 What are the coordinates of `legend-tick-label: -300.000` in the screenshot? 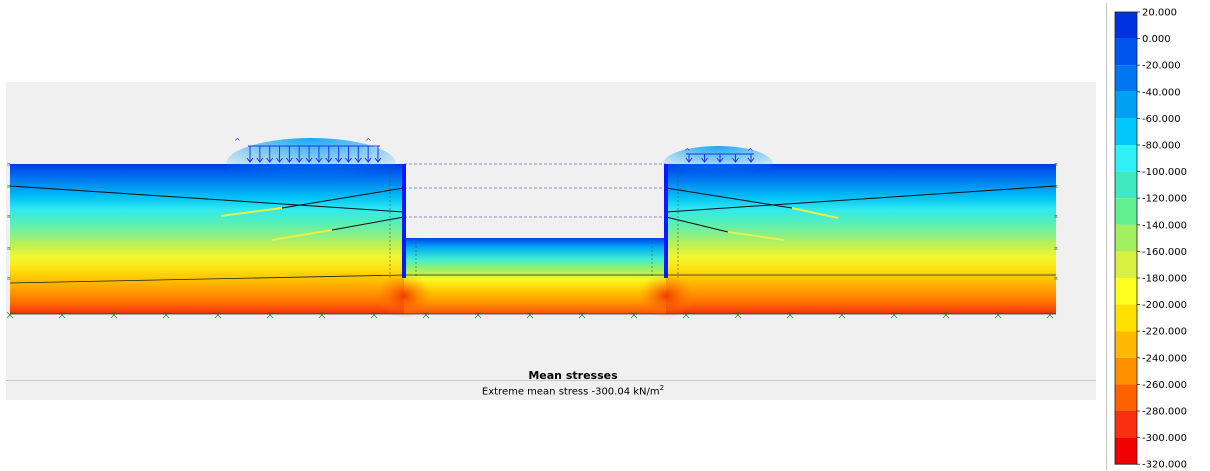 It's located at (1164, 438).